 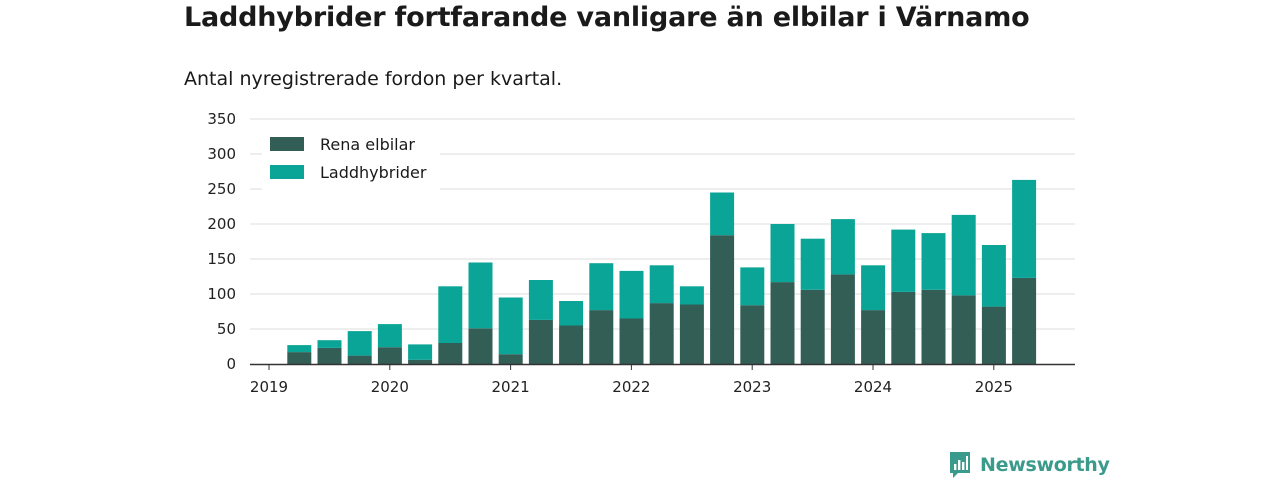 I want to click on y-axis-ticks: 0 50 100 150 200 250 300 350, so click(x=221, y=241).